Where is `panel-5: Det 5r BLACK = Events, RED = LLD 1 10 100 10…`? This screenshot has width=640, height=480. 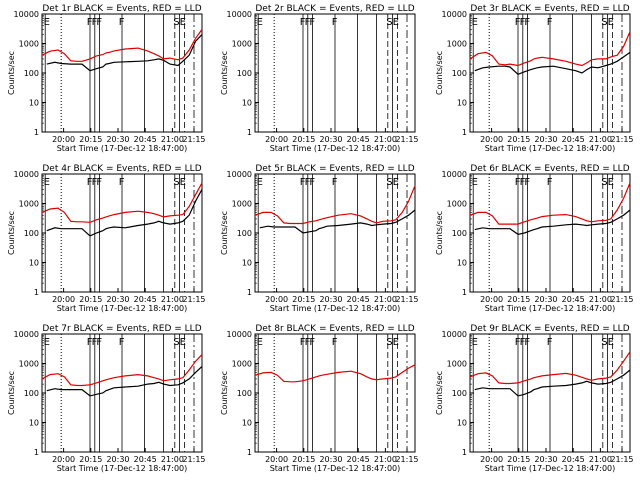
panel-5: Det 5r BLACK = Events, RED = LLD 1 10 100 10… is located at coordinates (319, 238).